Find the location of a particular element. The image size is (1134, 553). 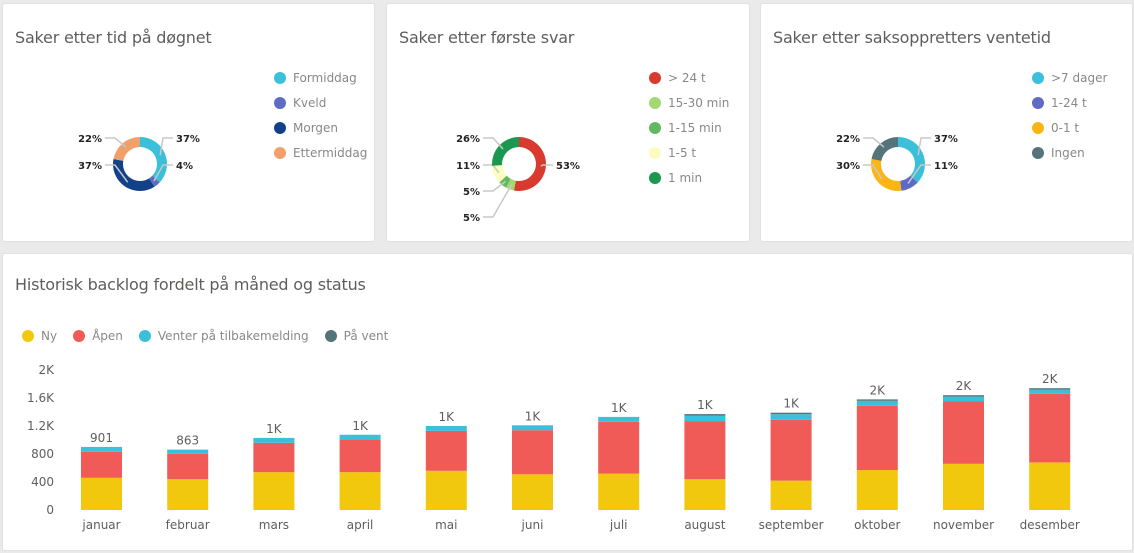

legend-item: Venter på tilbakemelding is located at coordinates (223, 336).